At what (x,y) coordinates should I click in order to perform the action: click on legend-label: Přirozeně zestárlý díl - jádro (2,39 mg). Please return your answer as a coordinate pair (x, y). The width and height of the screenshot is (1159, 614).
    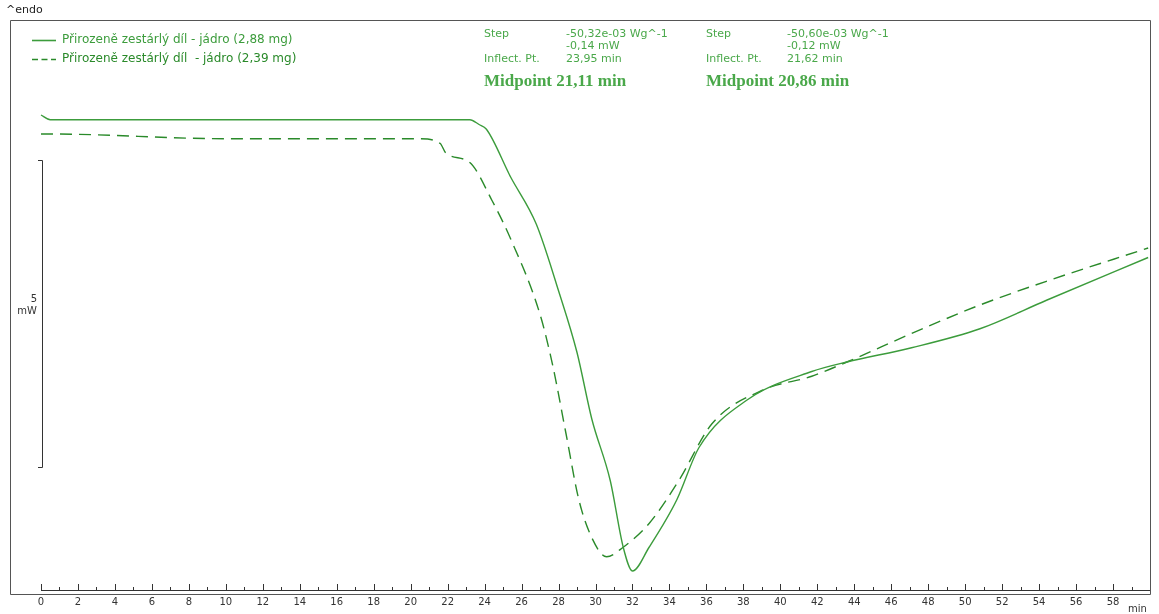
    Looking at the image, I should click on (179, 58).